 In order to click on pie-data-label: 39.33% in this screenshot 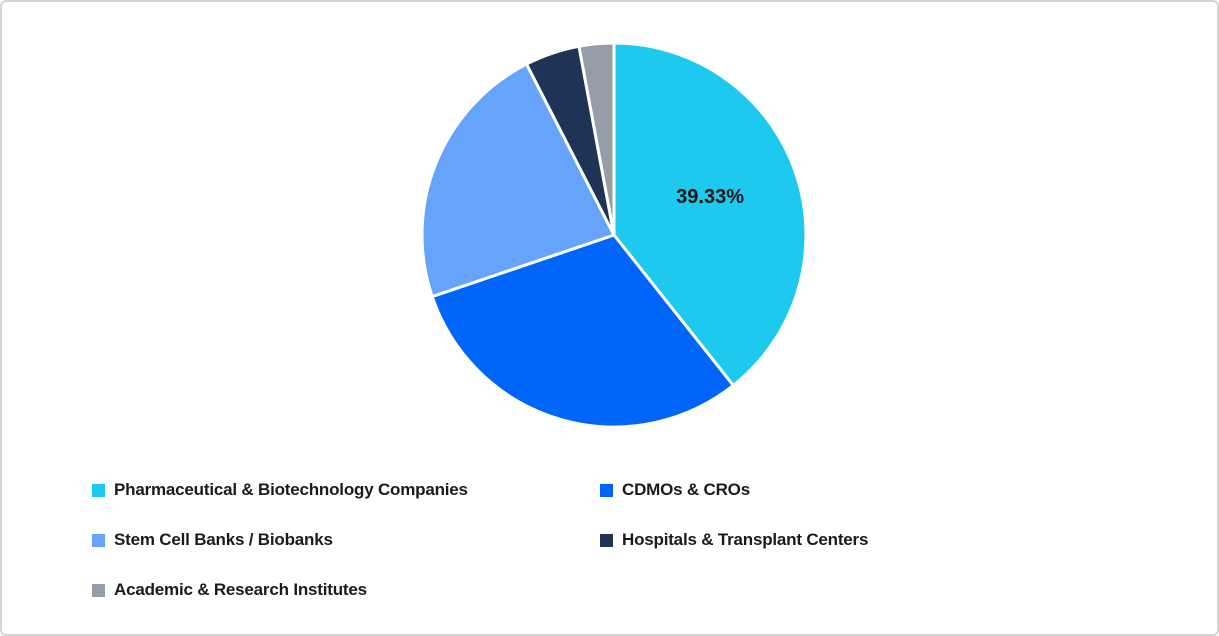, I will do `click(710, 197)`.